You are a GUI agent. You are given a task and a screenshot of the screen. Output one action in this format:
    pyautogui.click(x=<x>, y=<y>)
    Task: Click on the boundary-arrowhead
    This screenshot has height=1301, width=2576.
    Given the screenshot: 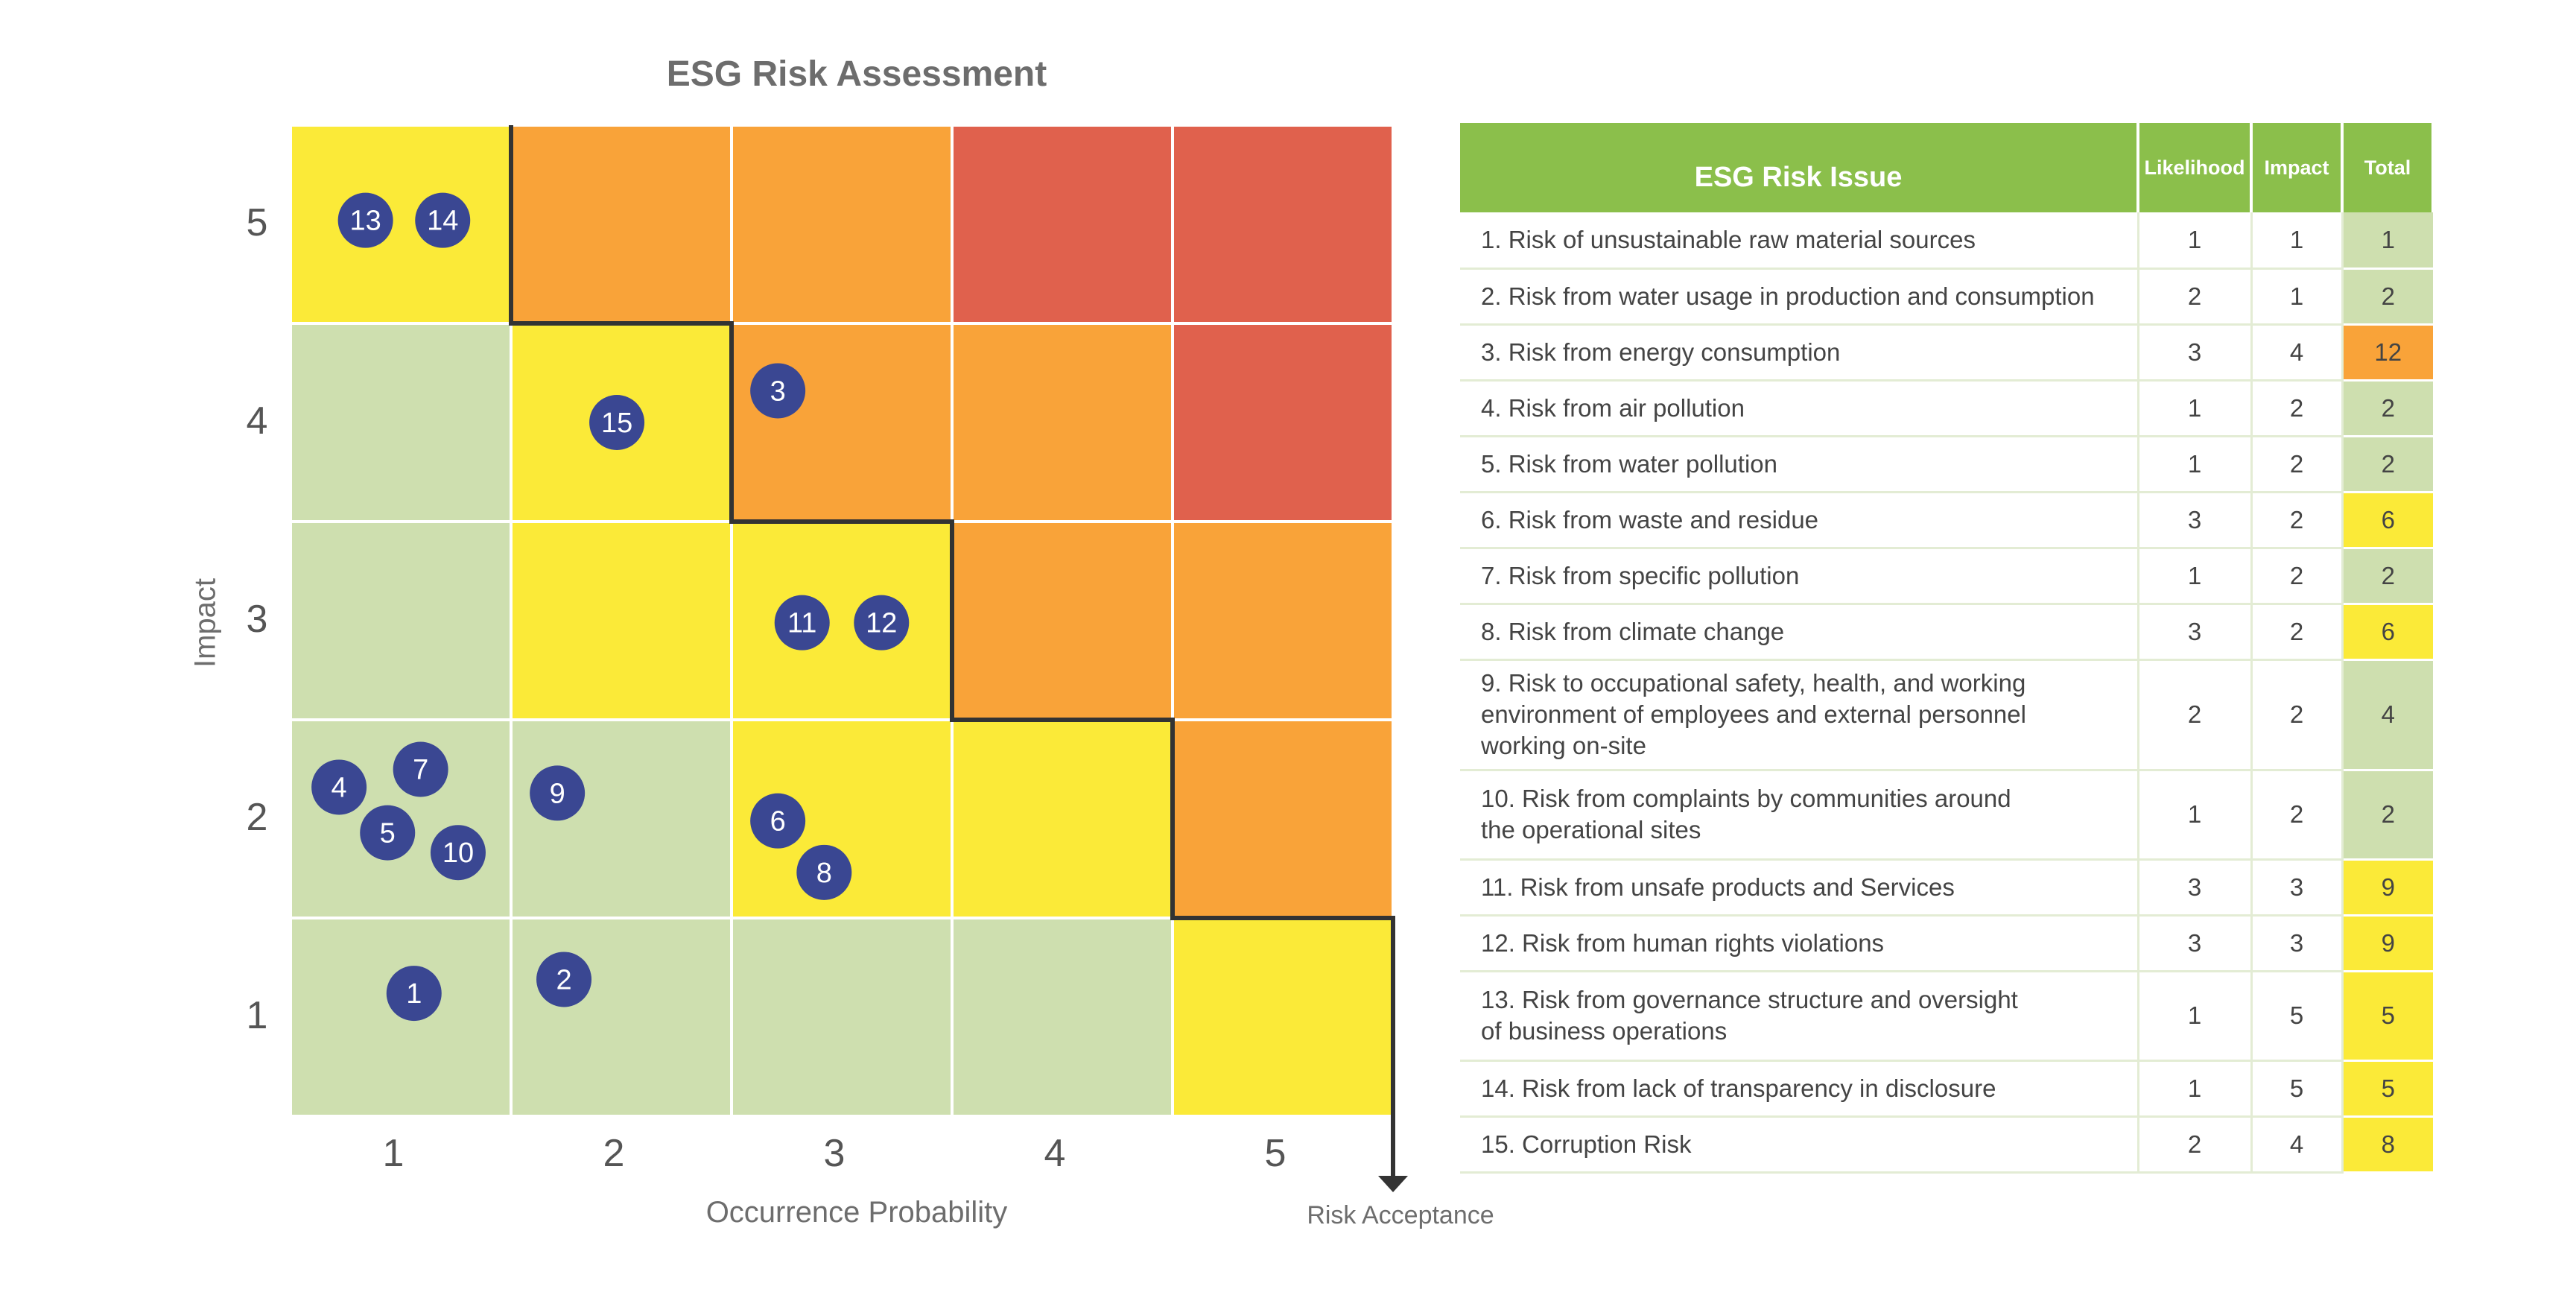 What is the action you would take?
    pyautogui.click(x=1393, y=1184)
    